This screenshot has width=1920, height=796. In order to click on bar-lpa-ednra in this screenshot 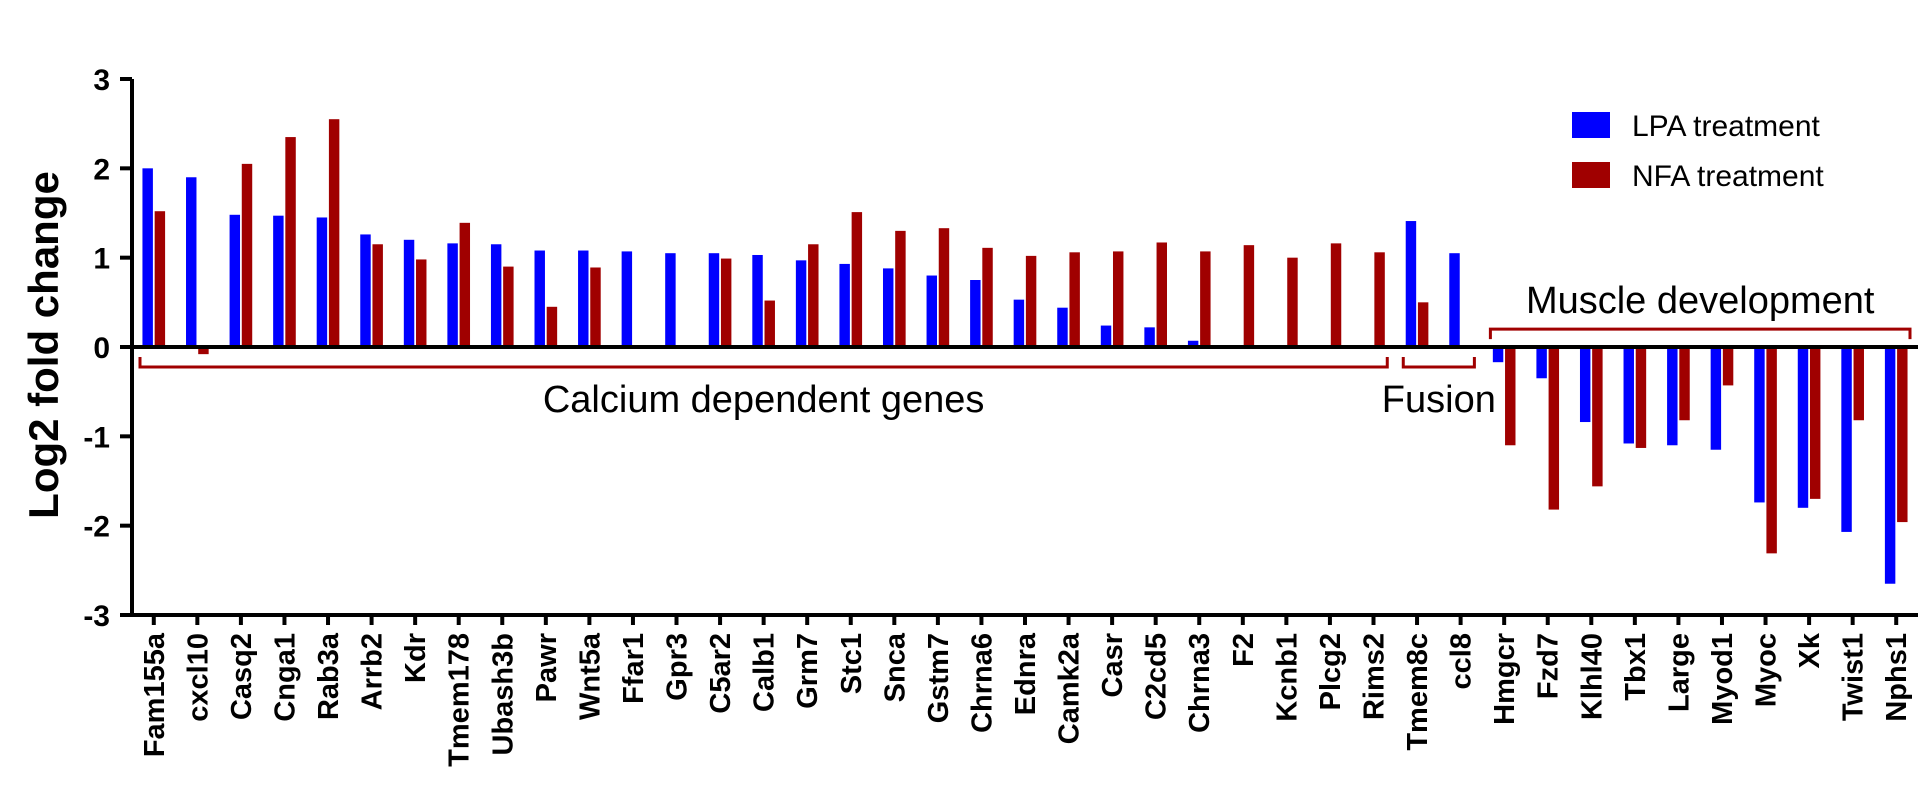, I will do `click(1019, 323)`.